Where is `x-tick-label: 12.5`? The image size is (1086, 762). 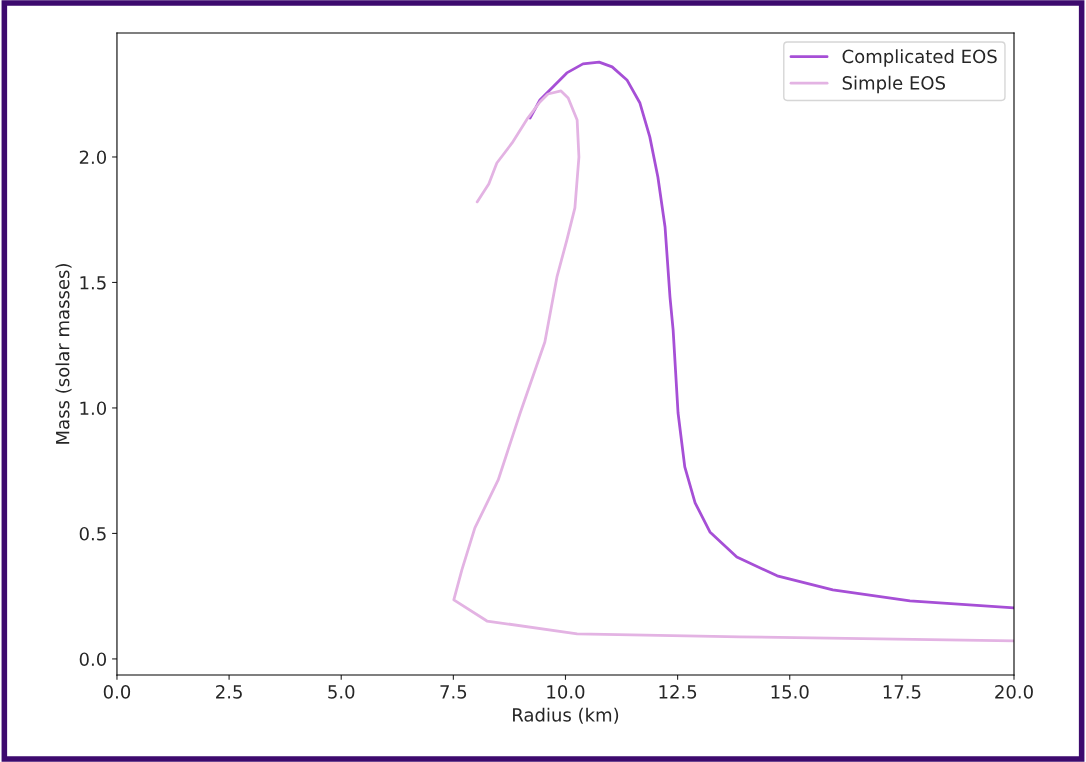
x-tick-label: 12.5 is located at coordinates (678, 692).